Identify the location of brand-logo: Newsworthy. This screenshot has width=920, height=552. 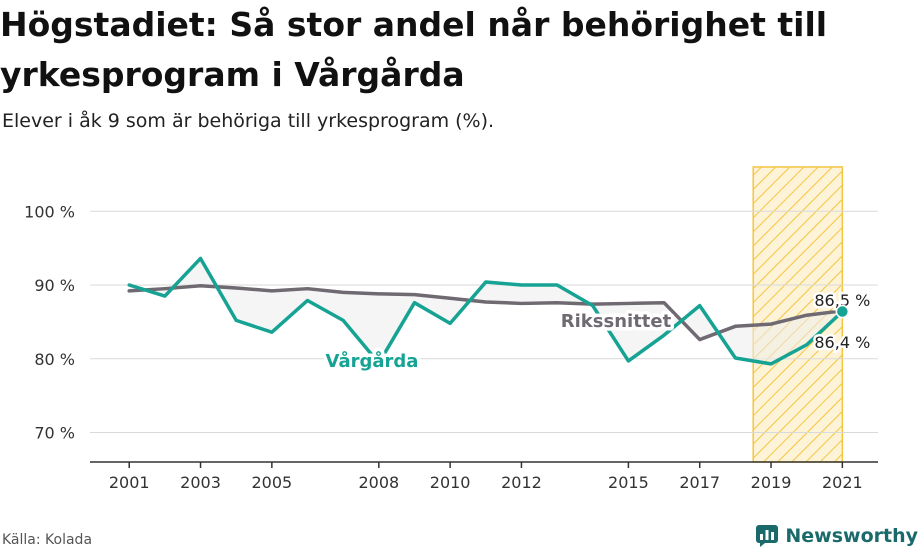
(836, 536).